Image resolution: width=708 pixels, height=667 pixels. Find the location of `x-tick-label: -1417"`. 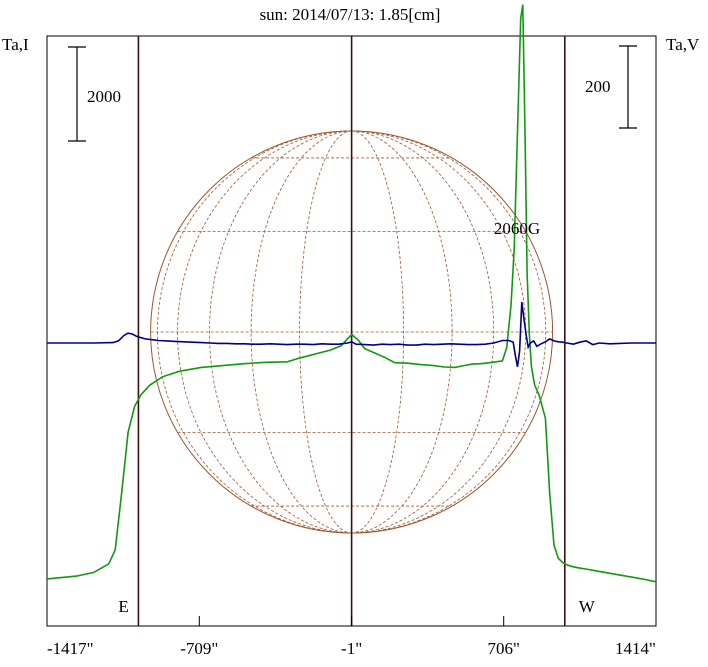

x-tick-label: -1417" is located at coordinates (70, 648).